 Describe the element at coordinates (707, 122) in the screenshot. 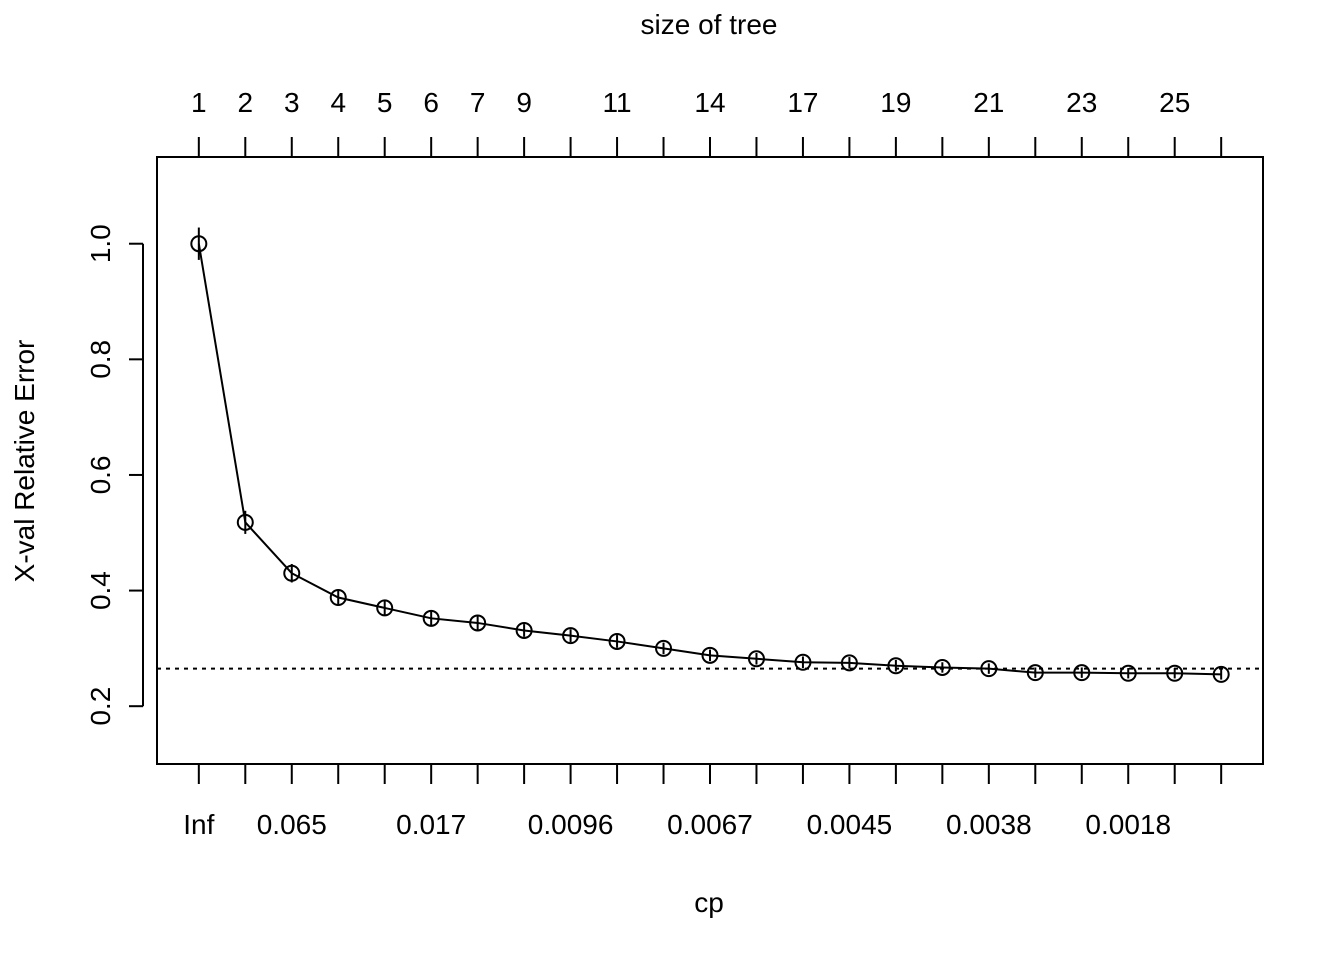

I see `top-axis: 1 2 3 4 5 6 7 9 11 14 17 19 21 23 25` at that location.